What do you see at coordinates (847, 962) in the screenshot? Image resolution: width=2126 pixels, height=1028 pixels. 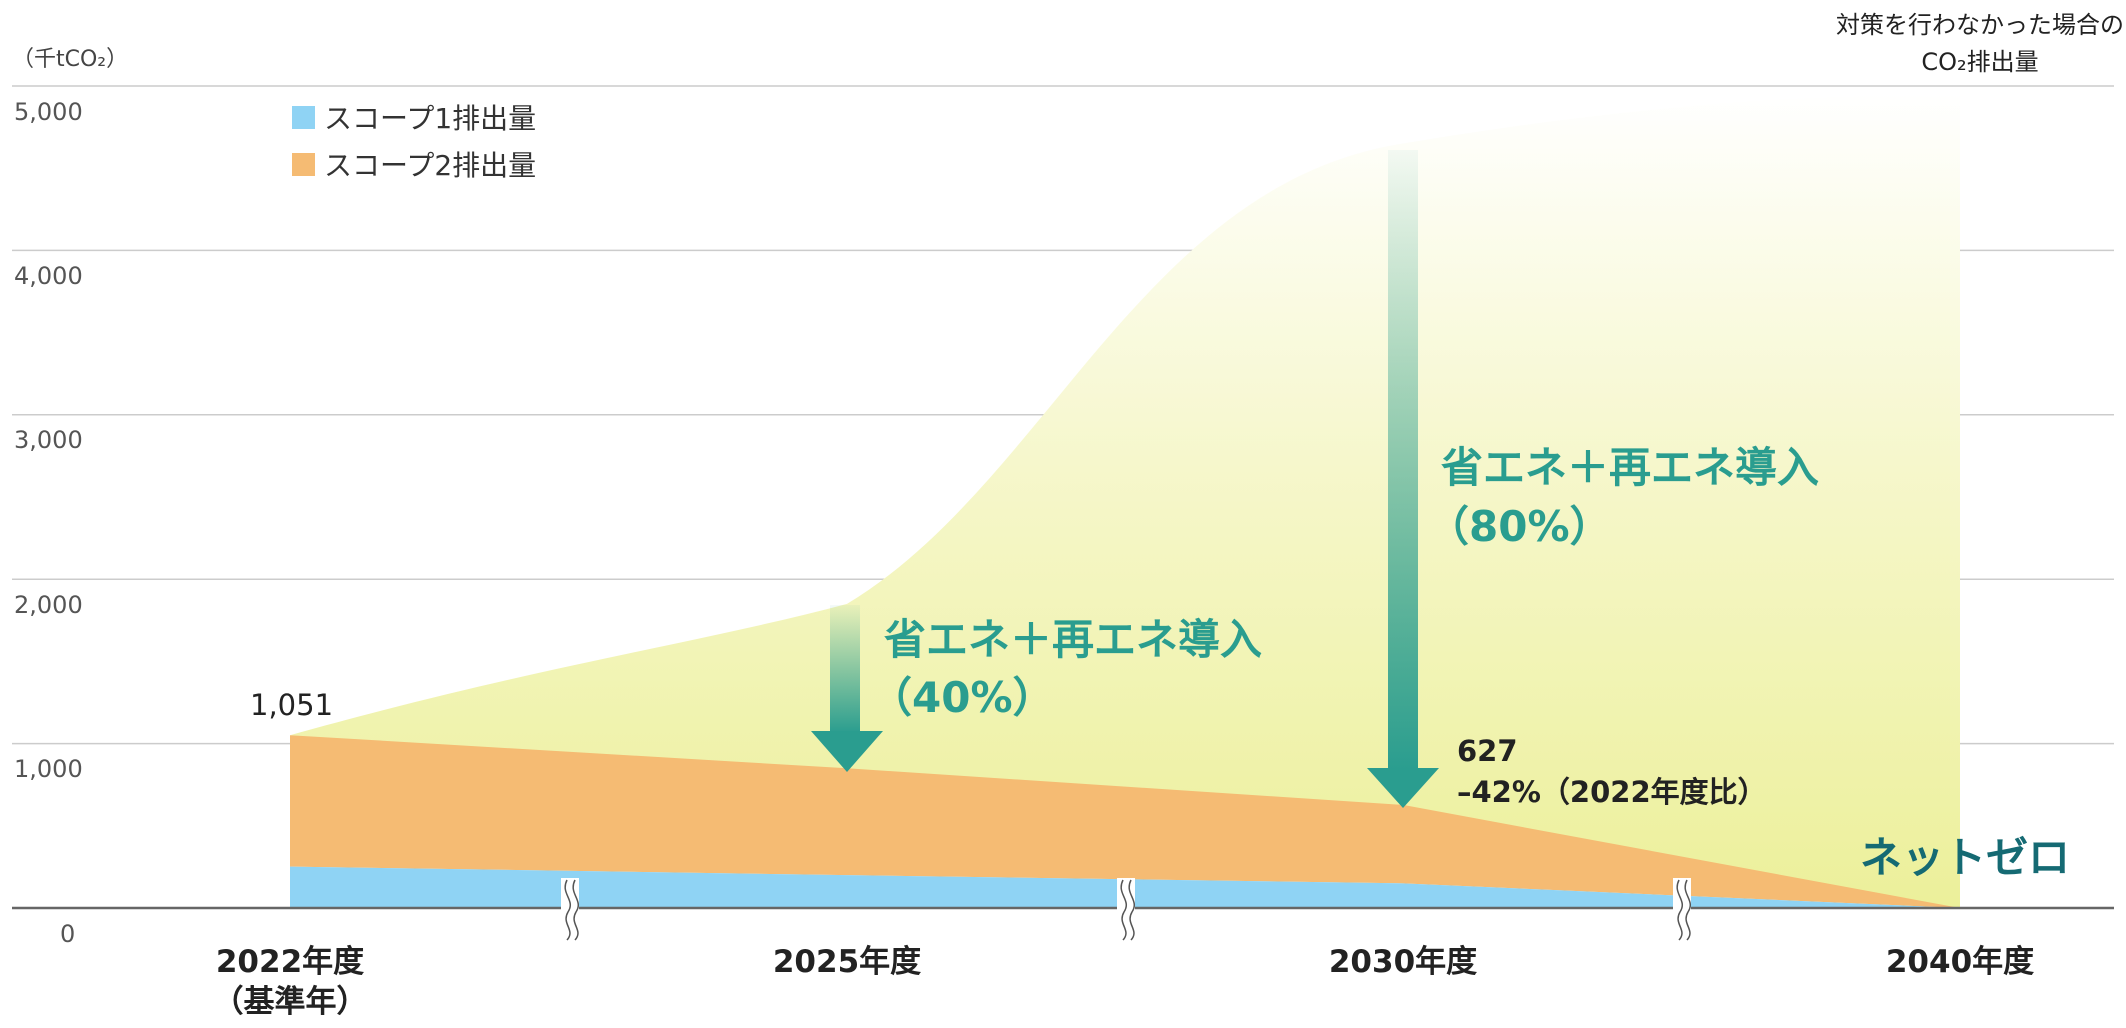 I see `xtick-2025: 2025年度` at bounding box center [847, 962].